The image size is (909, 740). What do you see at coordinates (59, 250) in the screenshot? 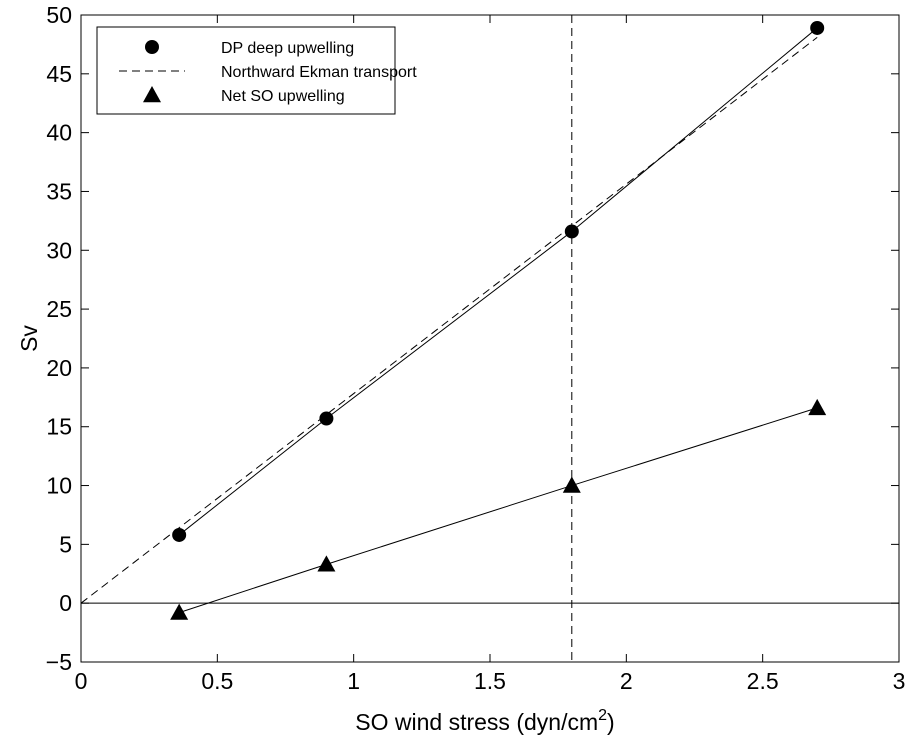
I see `y-tick-label: 30` at bounding box center [59, 250].